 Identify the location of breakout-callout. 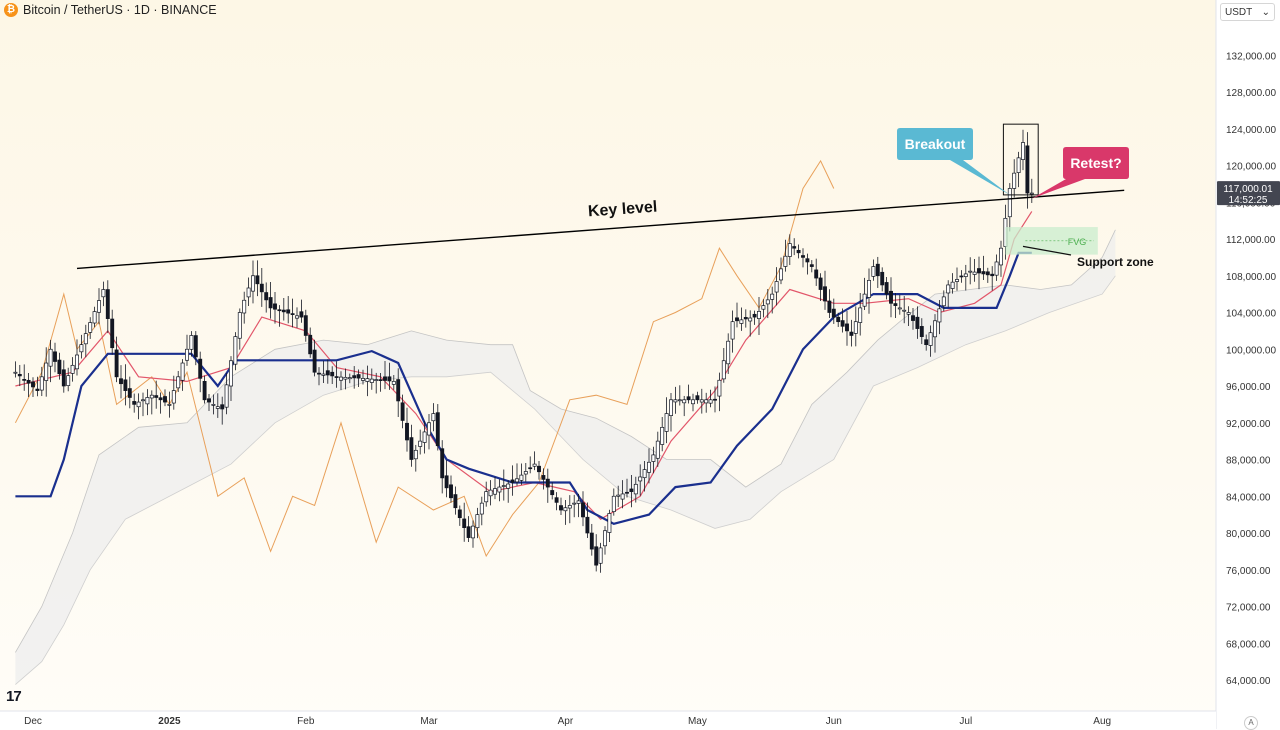
(953, 161).